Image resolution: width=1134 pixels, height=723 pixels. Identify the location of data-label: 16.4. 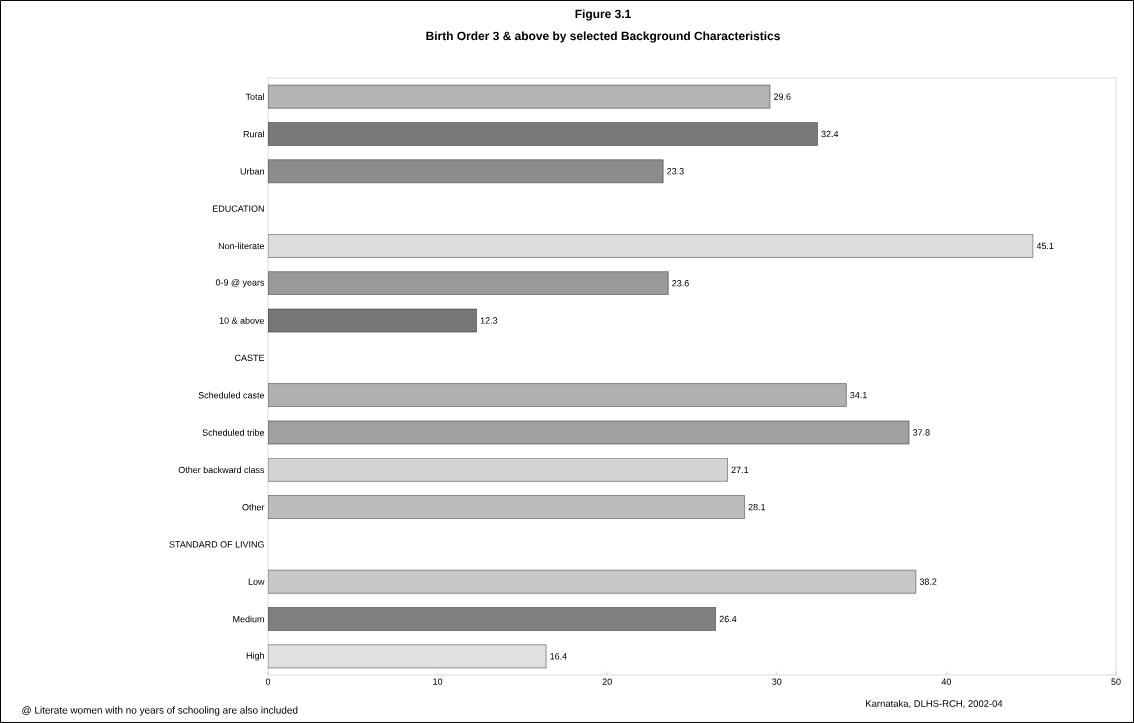
(558, 656).